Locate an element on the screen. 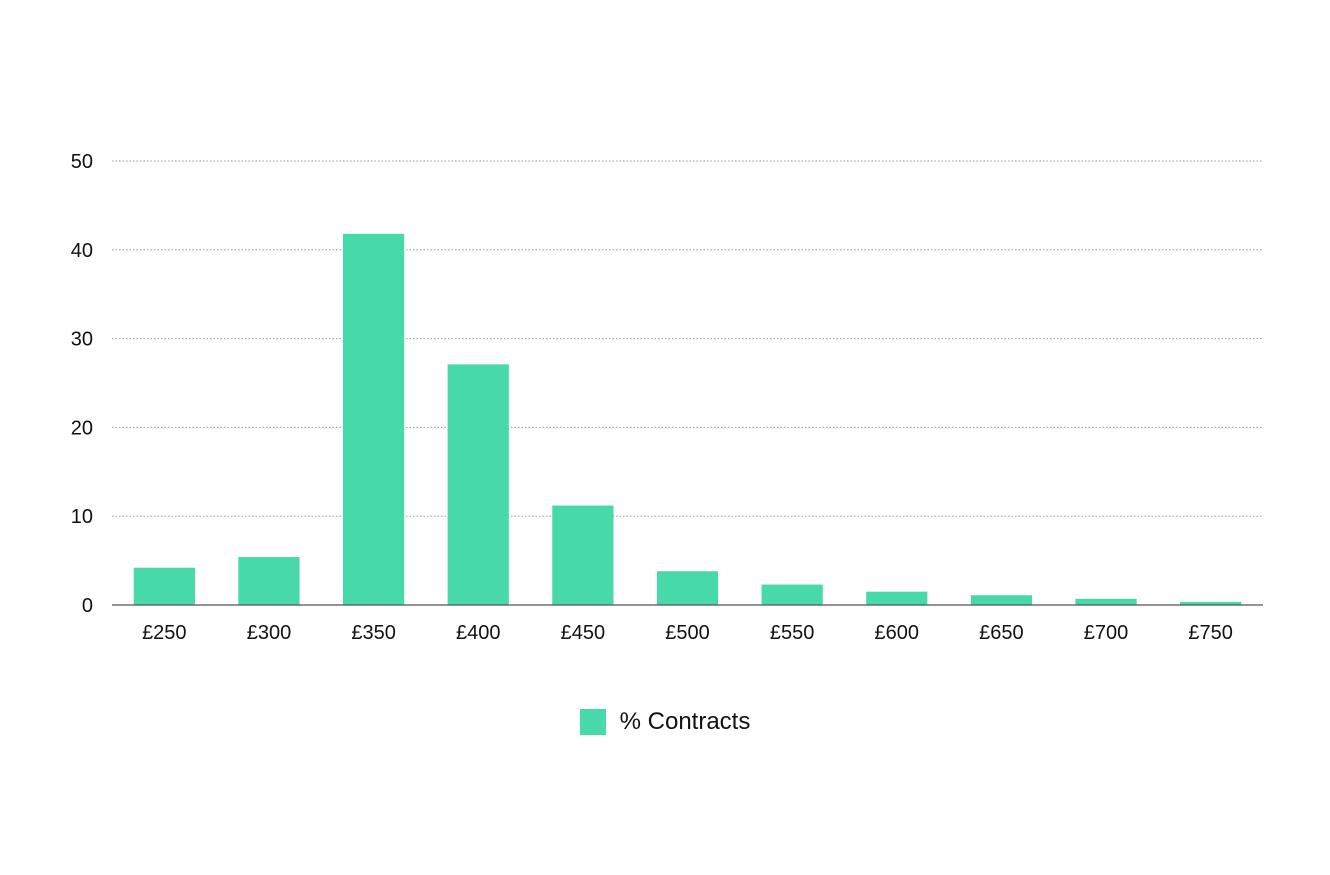 The image size is (1330, 875). x-tick-label: £750 is located at coordinates (1210, 633).